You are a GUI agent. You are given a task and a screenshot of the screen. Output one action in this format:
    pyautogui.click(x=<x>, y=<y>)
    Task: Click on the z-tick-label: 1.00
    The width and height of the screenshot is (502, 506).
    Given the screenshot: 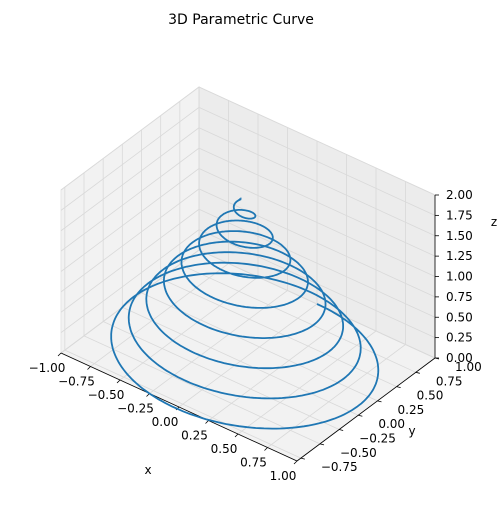 What is the action you would take?
    pyautogui.click(x=459, y=277)
    